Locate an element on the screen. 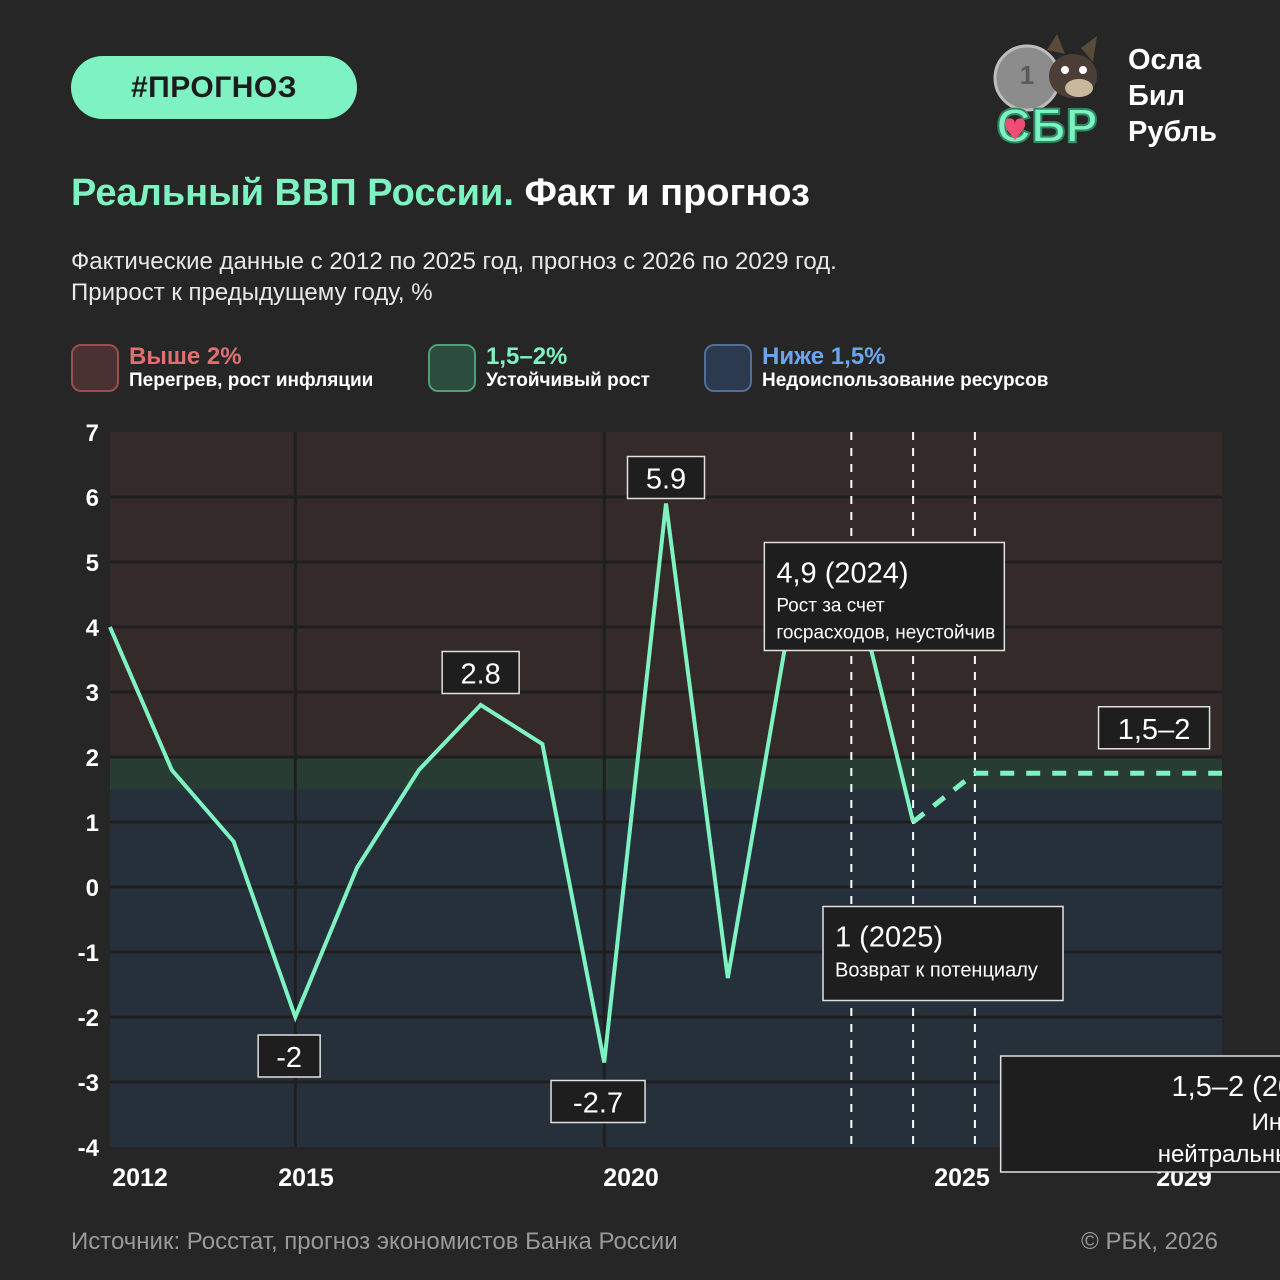 The width and height of the screenshot is (1280, 1280). copyright: © РБК, 2026 is located at coordinates (1149, 1241).